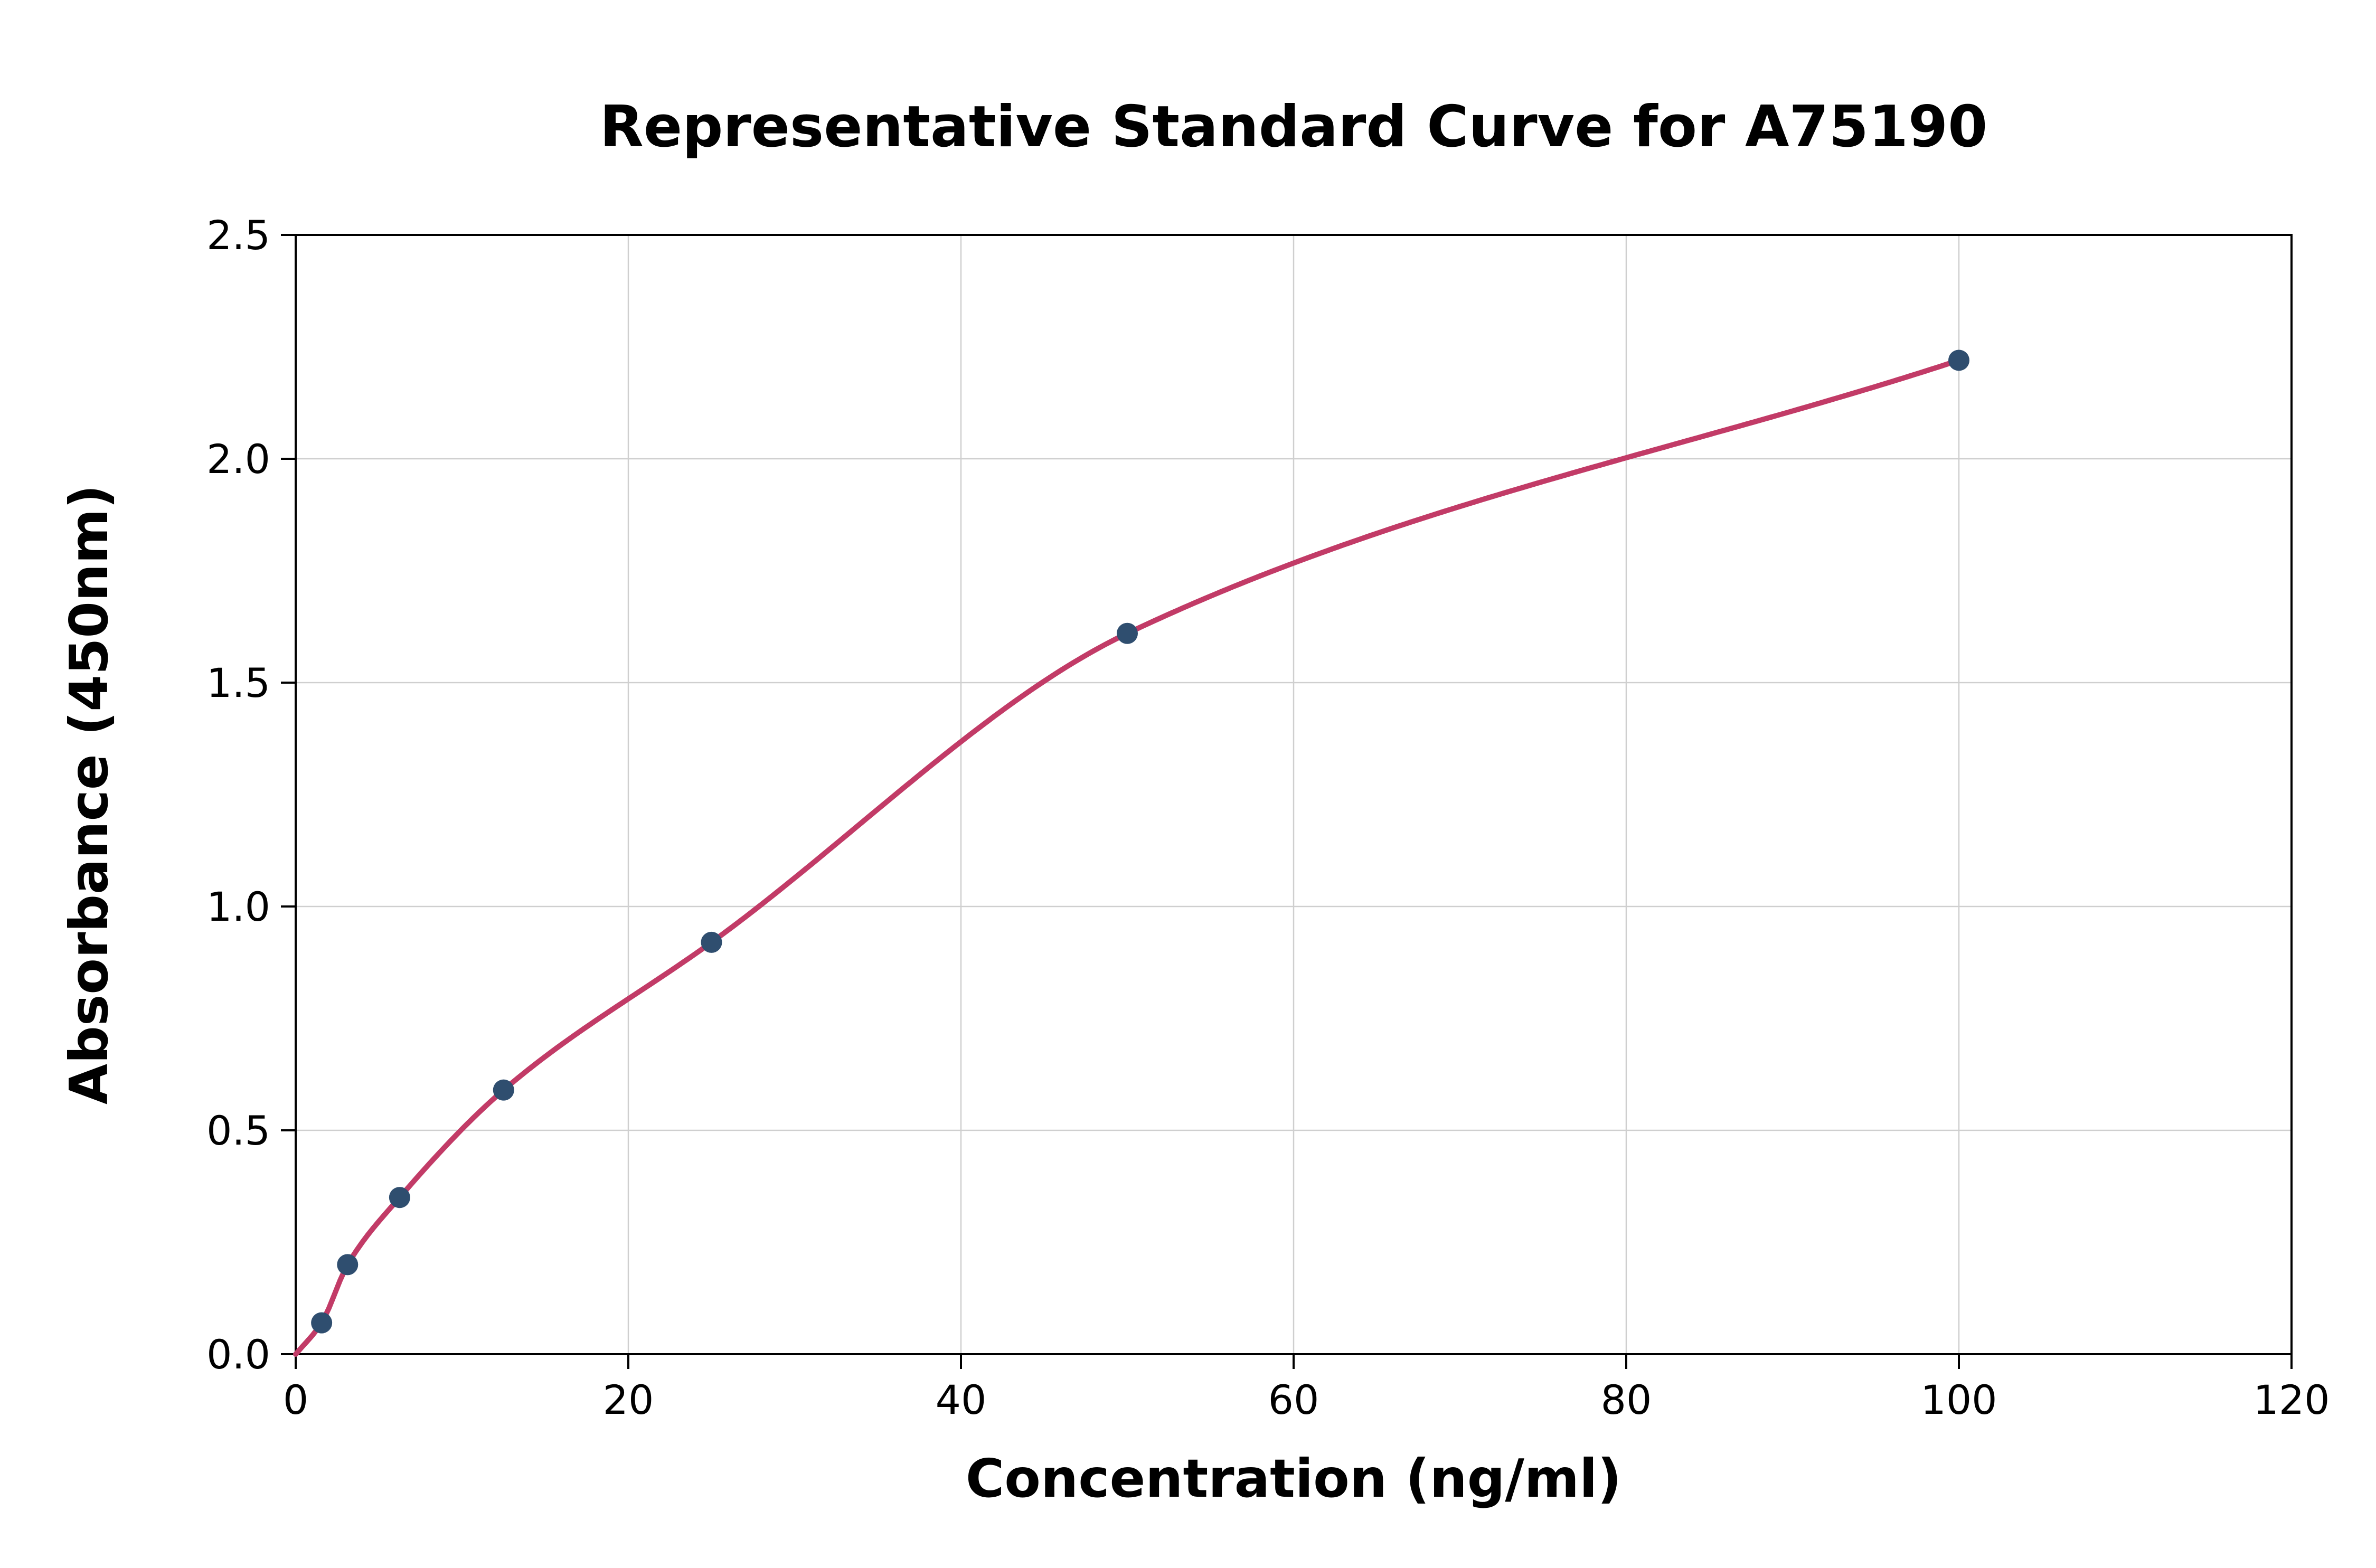  I want to click on y-tick-label: 0.0, so click(238, 1355).